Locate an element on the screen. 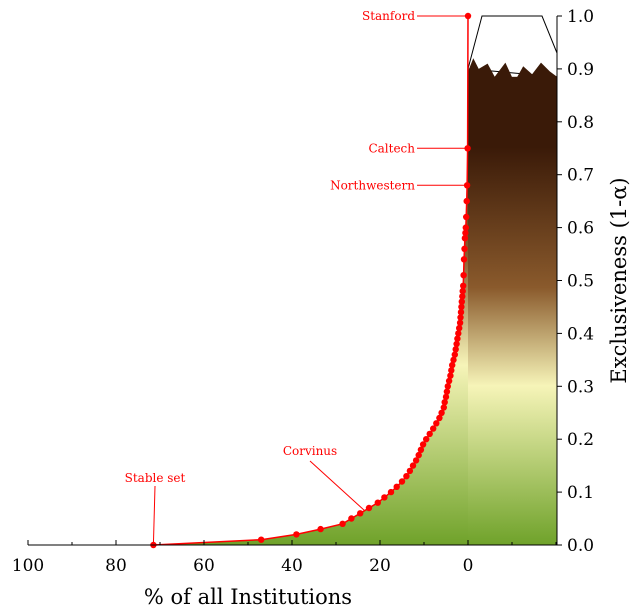  annotation-label: Northwestern is located at coordinates (372, 185).